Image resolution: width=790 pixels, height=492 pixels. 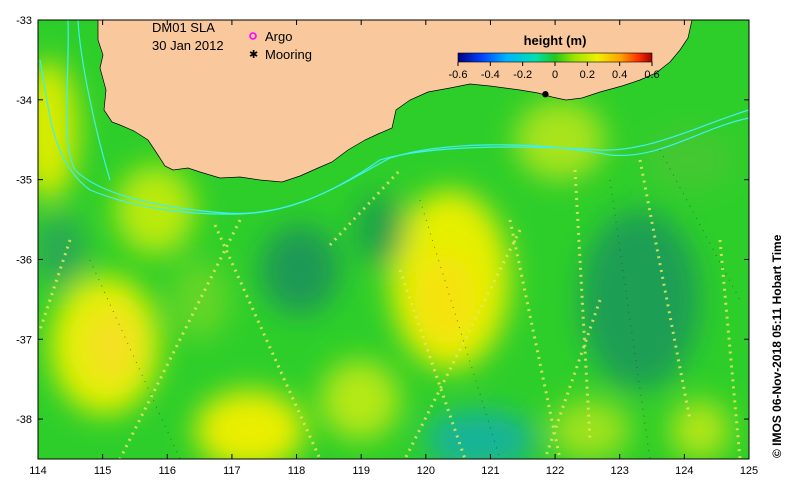 What do you see at coordinates (24, 340) in the screenshot?
I see `lat-tick-label: -37` at bounding box center [24, 340].